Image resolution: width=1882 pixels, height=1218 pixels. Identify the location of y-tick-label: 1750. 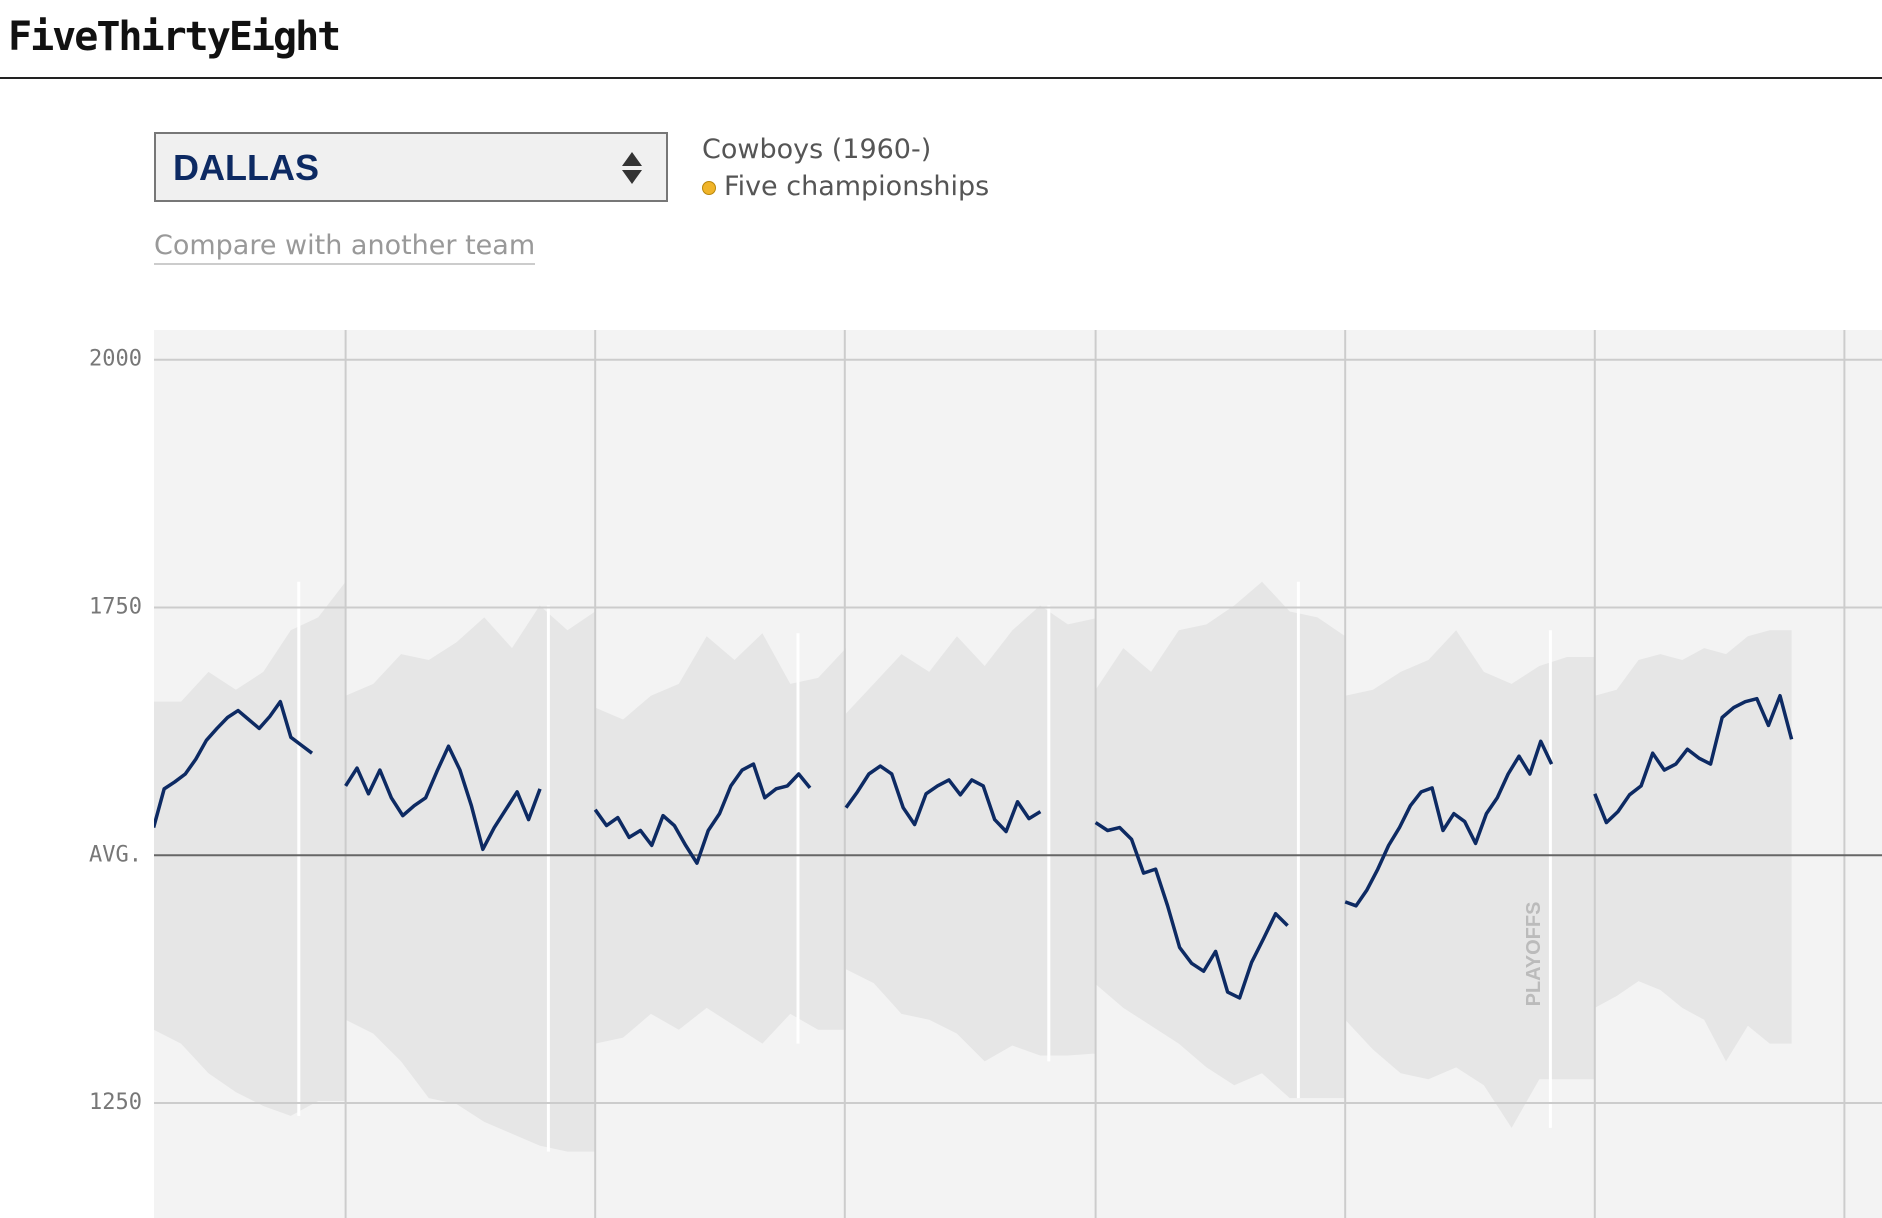
(115, 607).